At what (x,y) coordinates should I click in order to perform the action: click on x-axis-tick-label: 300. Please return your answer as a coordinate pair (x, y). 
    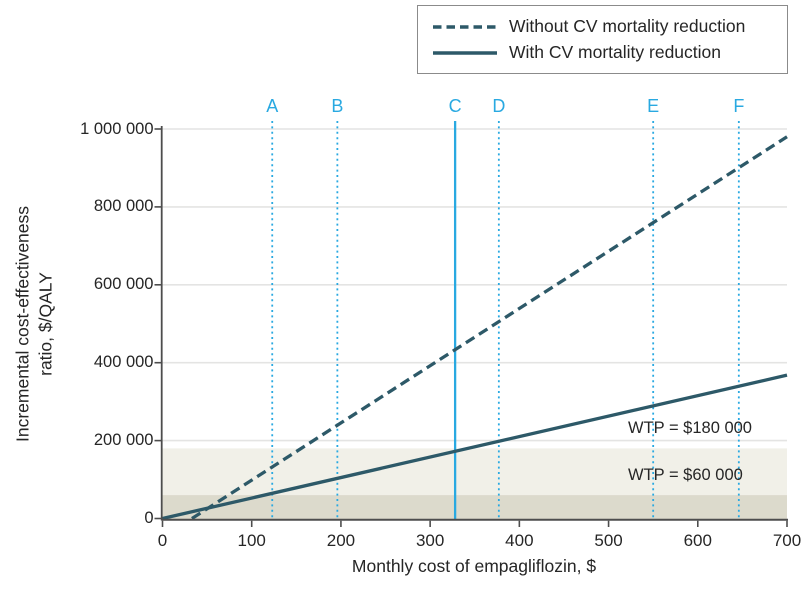
    Looking at the image, I should click on (430, 540).